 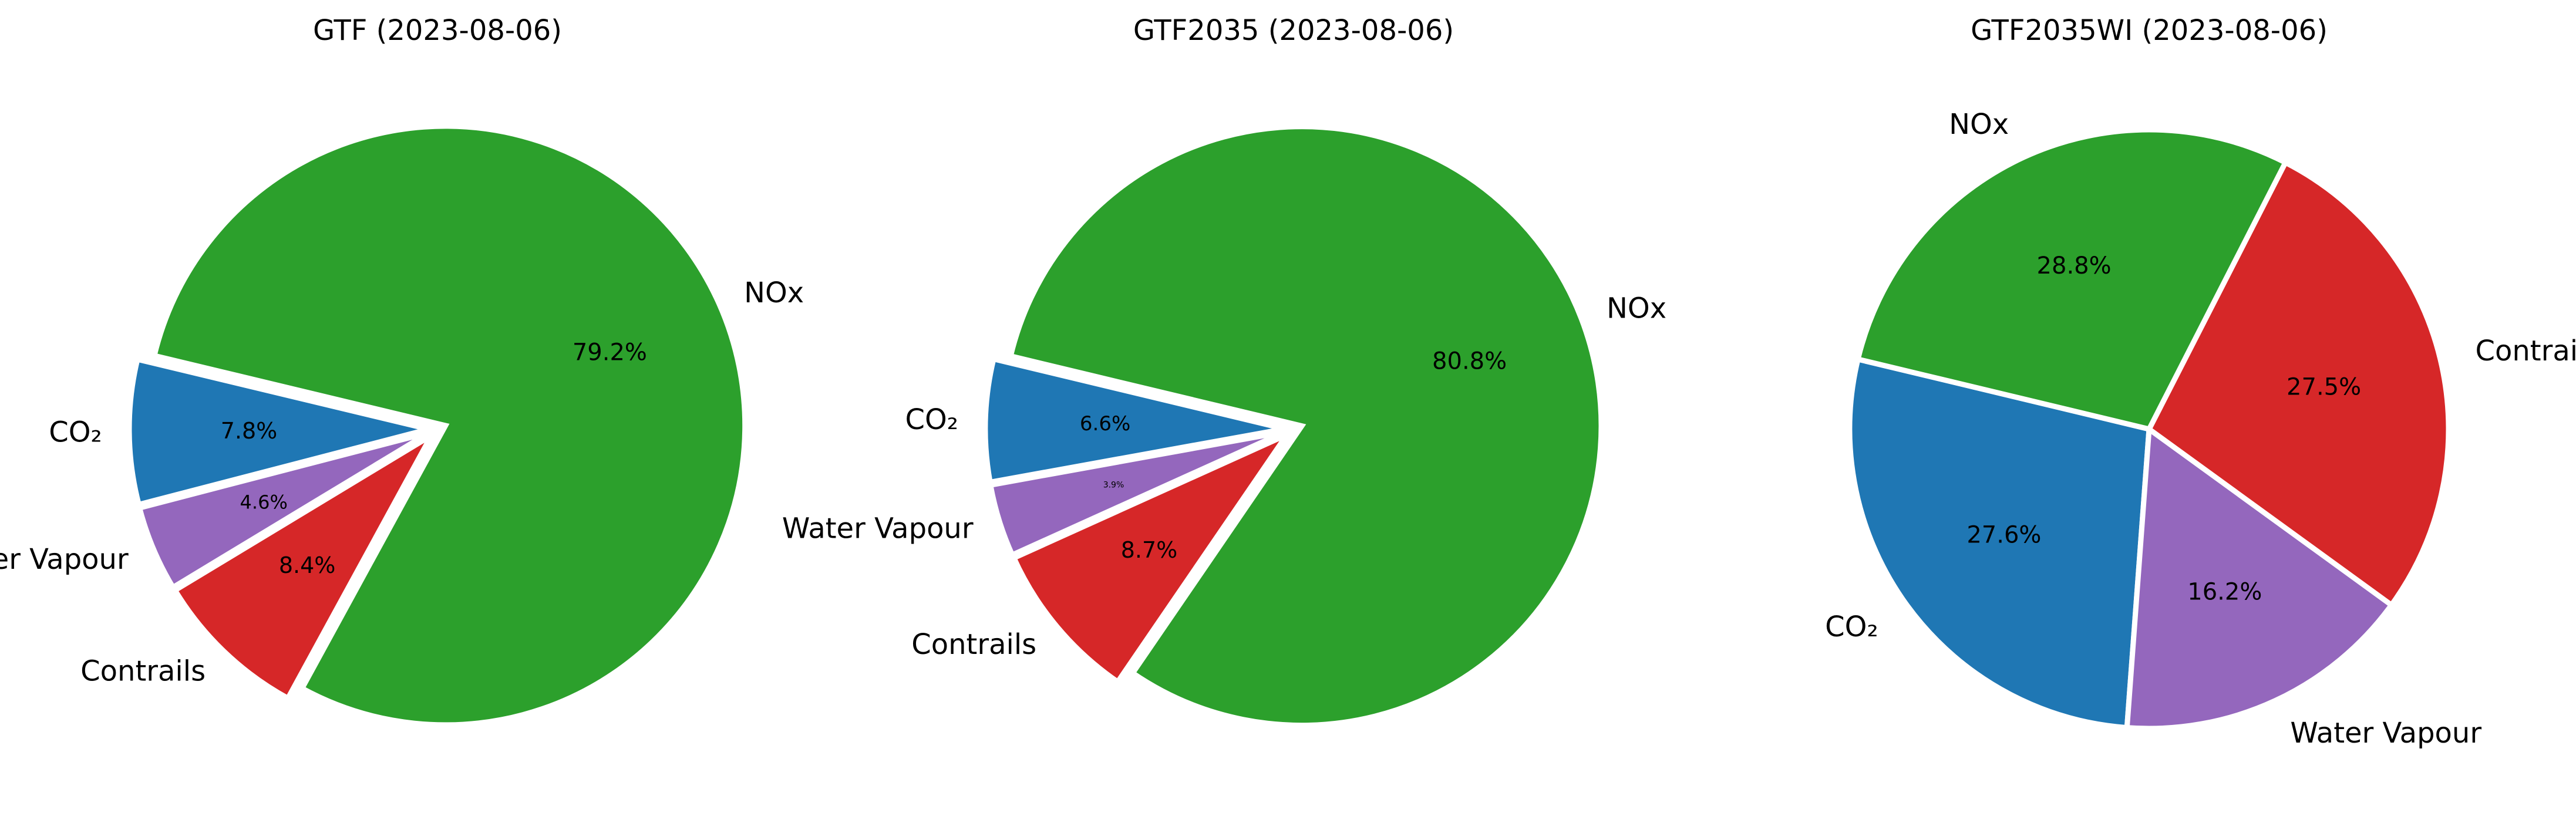 What do you see at coordinates (264, 502) in the screenshot?
I see `percent-label-water-vapour: 4.6%` at bounding box center [264, 502].